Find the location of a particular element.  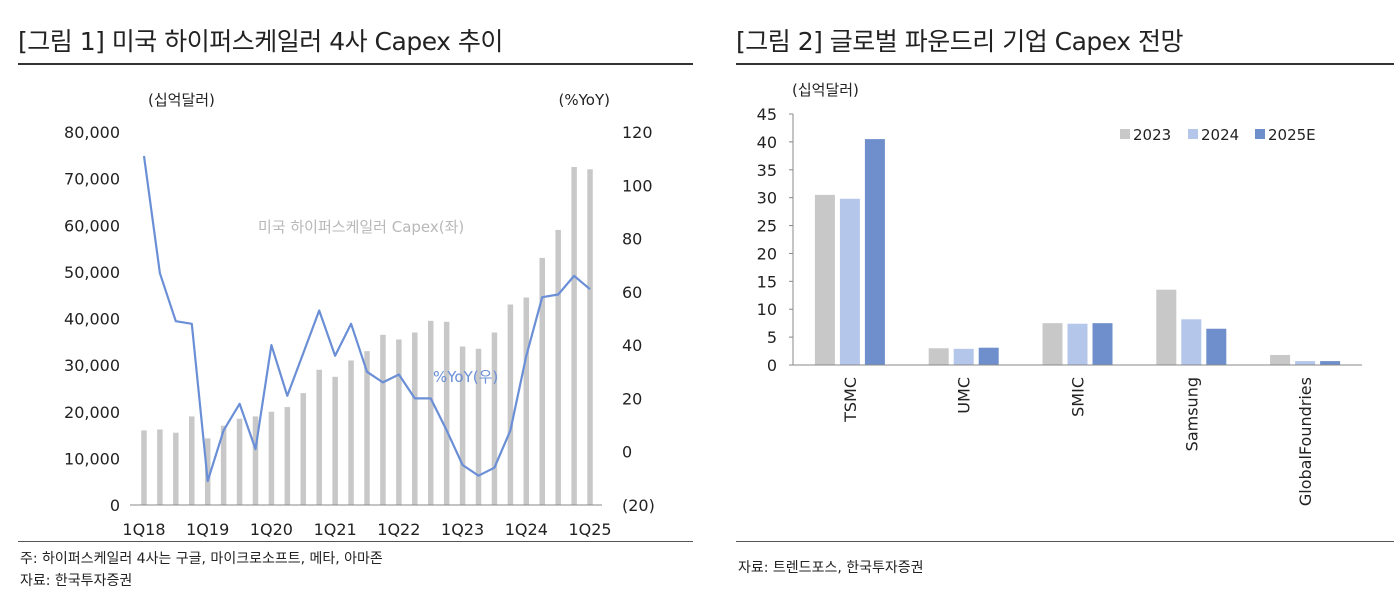

left-y-tick-label: 30,000 is located at coordinates (92, 365).